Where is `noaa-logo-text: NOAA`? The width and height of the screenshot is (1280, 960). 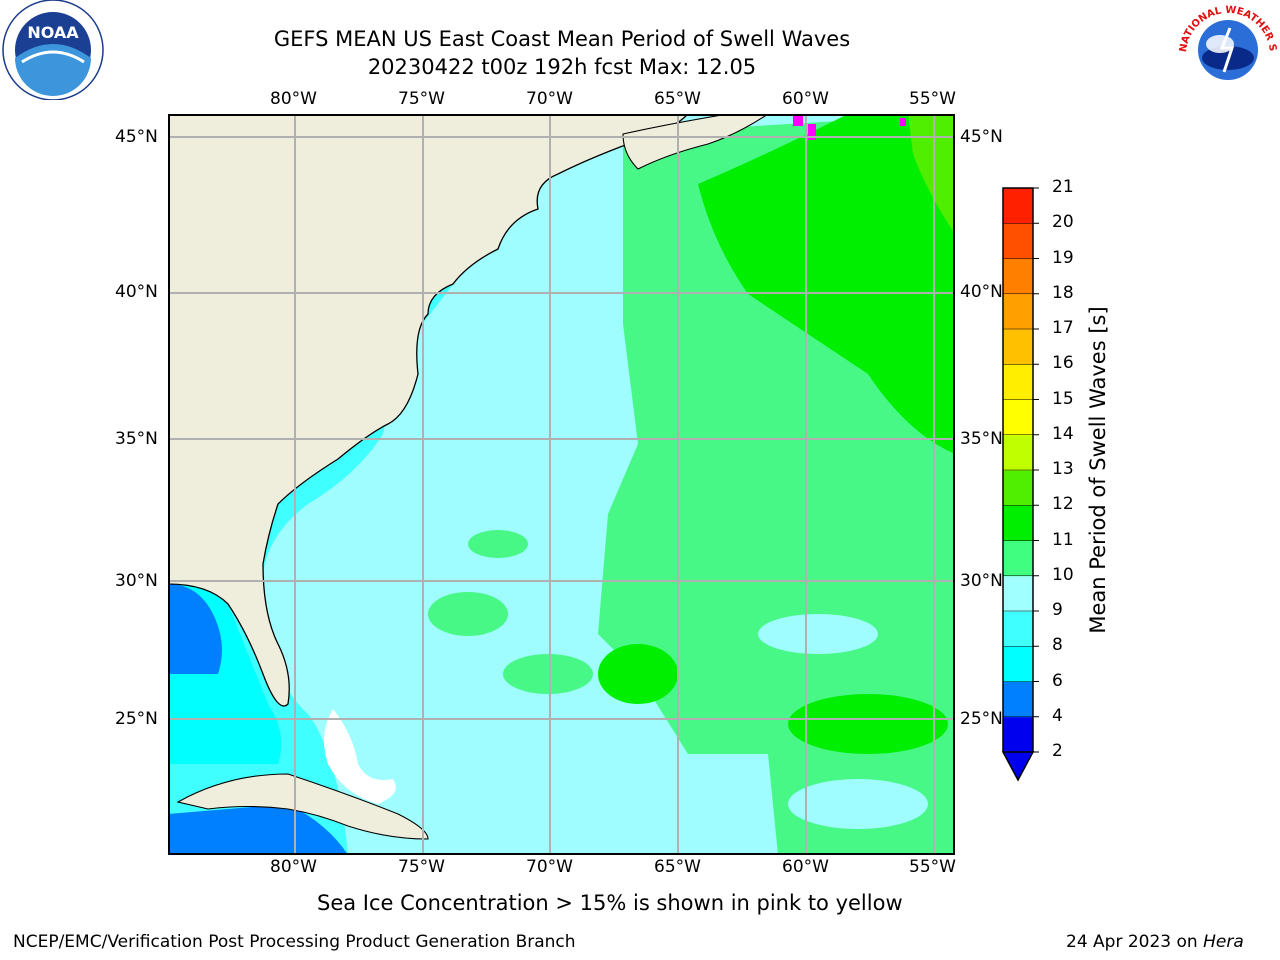 noaa-logo-text: NOAA is located at coordinates (53, 32).